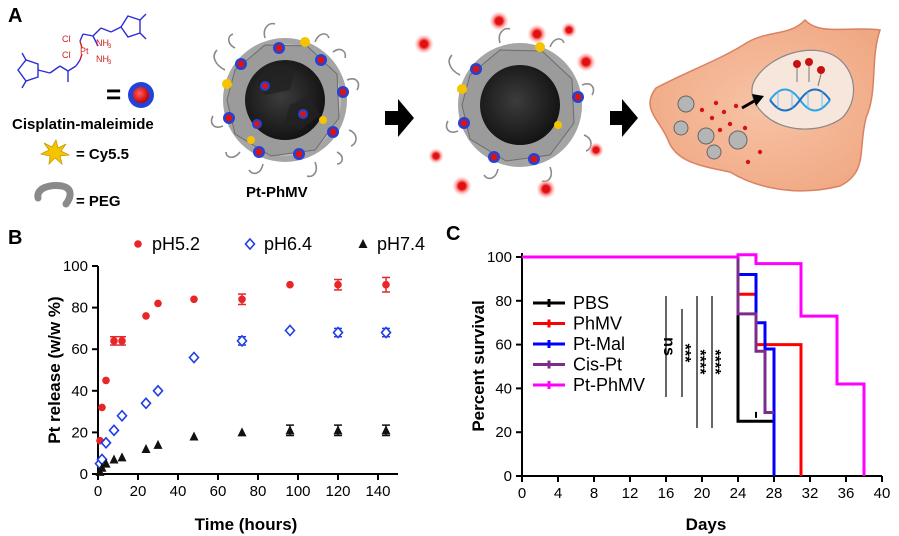 This screenshot has height=536, width=899. Describe the element at coordinates (591, 303) in the screenshot. I see `c-legend-label: PBS` at that location.